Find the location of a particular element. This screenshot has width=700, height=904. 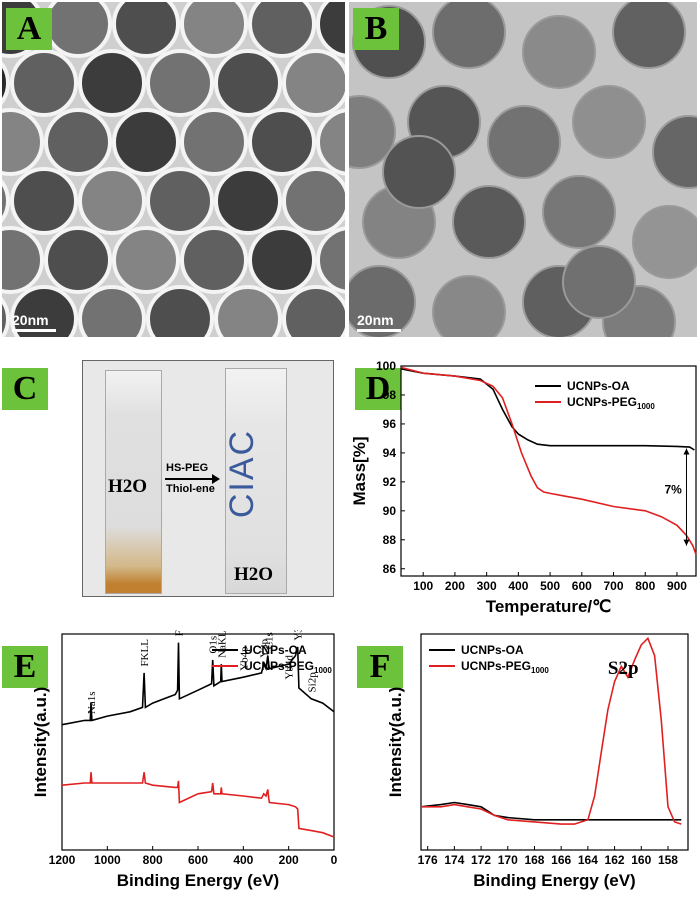

x-tick-label: 158 is located at coordinates (668, 860).